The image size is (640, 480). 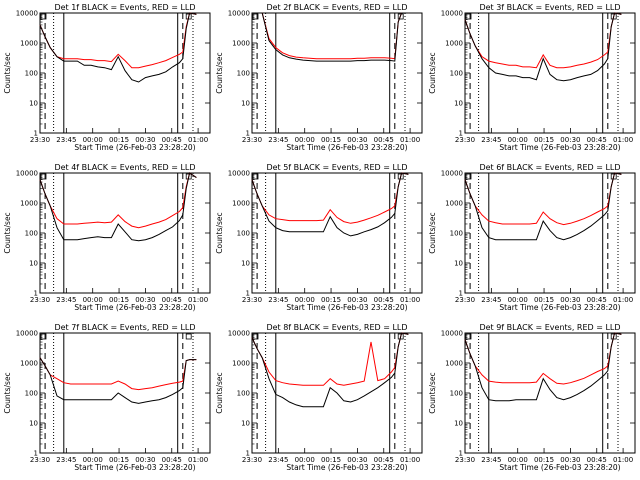 What do you see at coordinates (336, 327) in the screenshot?
I see `chart-title: Det 8f BLACK = Events, RED = LLD` at bounding box center [336, 327].